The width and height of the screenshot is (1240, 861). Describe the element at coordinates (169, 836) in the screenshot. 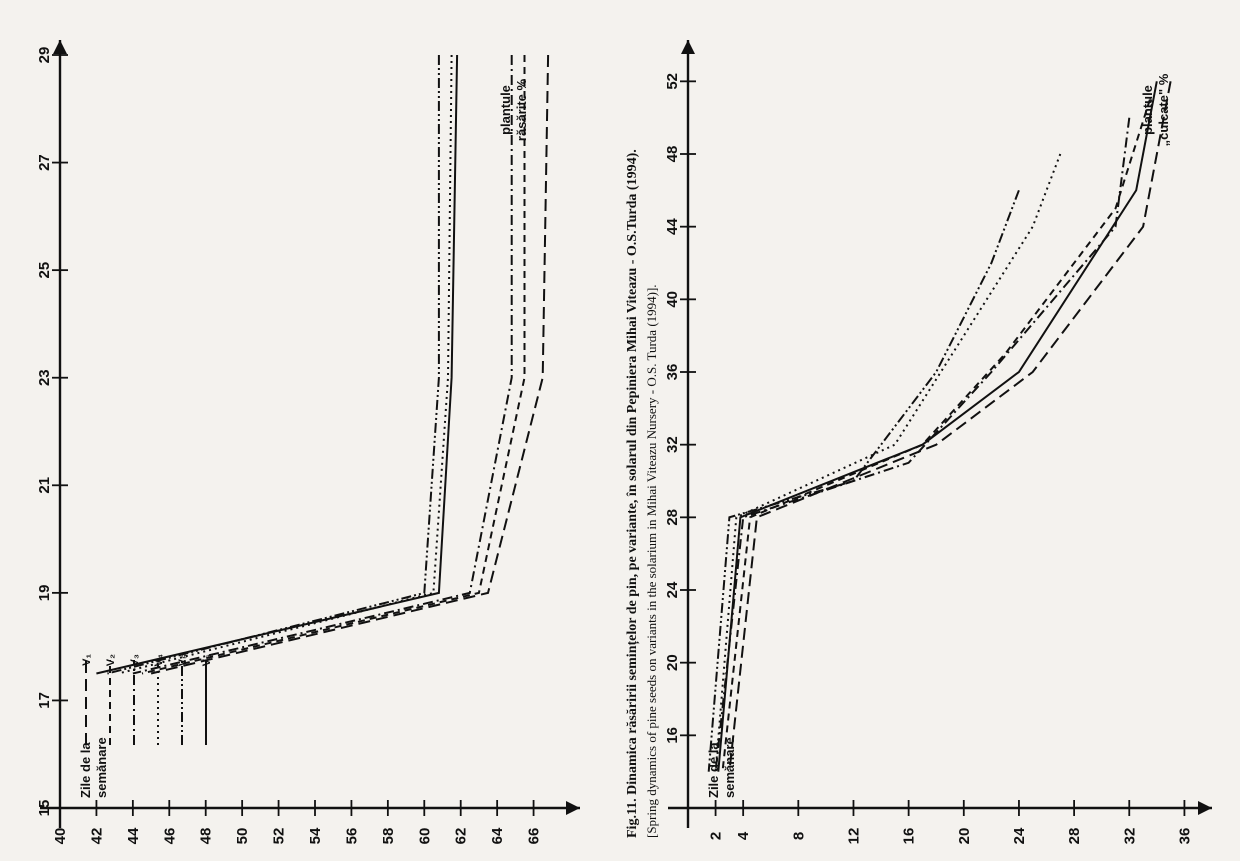

I see `y-tick-label: 46` at that location.